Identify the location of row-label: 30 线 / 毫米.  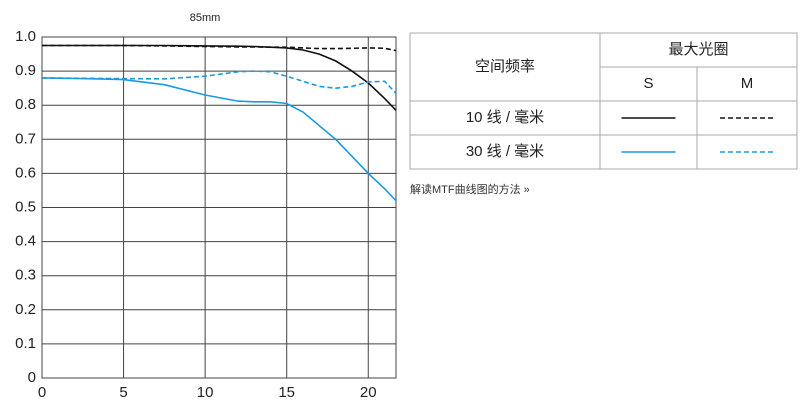
(505, 151).